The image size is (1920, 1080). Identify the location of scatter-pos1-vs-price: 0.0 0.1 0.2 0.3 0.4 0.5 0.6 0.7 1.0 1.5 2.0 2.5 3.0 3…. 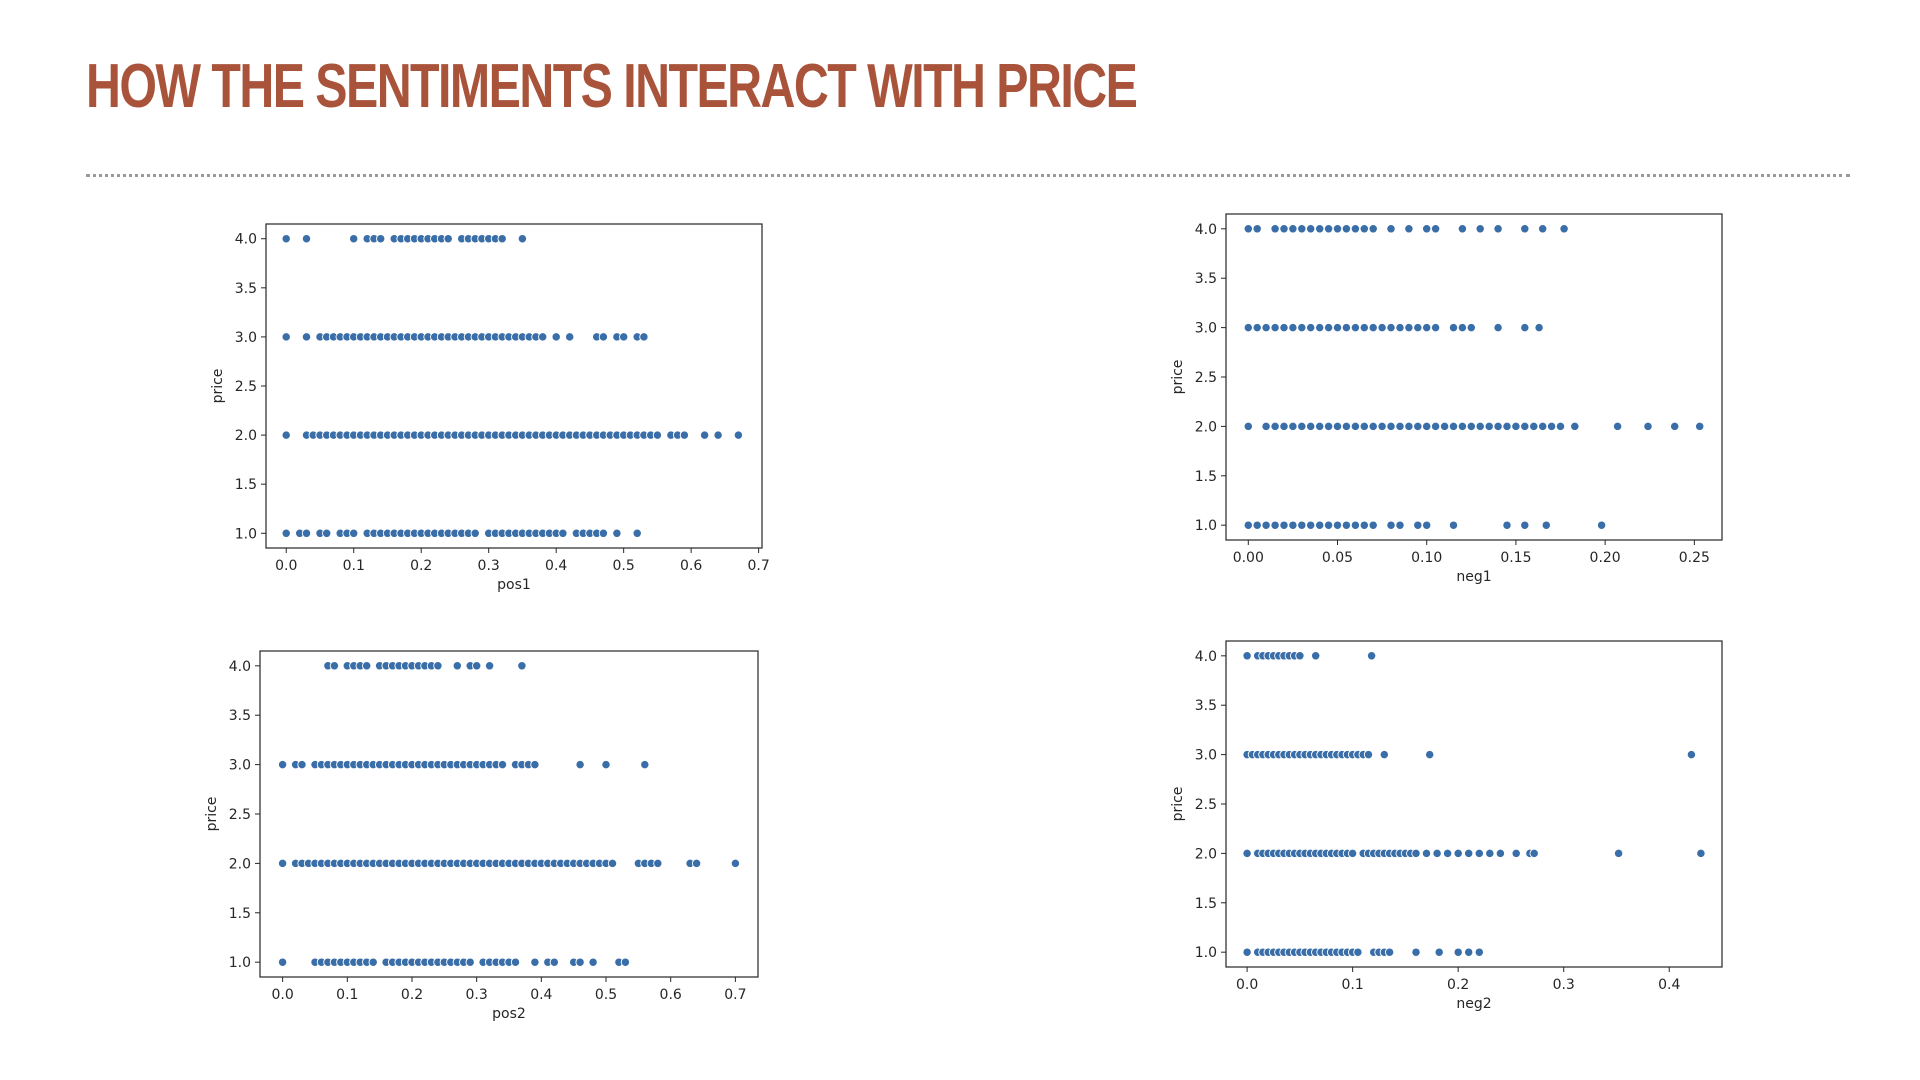
(490, 410).